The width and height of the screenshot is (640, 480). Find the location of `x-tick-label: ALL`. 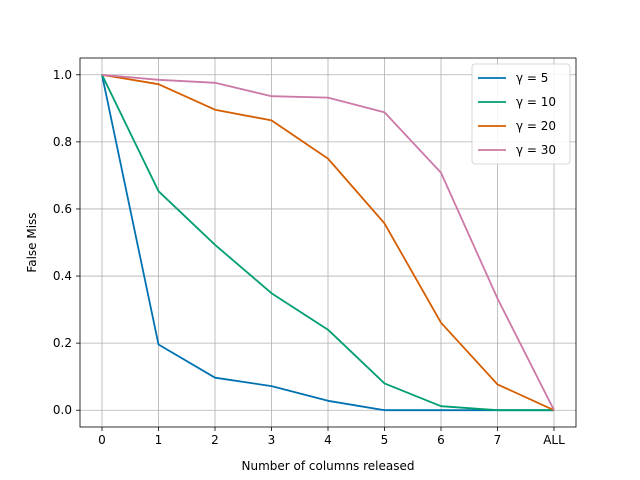

x-tick-label: ALL is located at coordinates (554, 440).